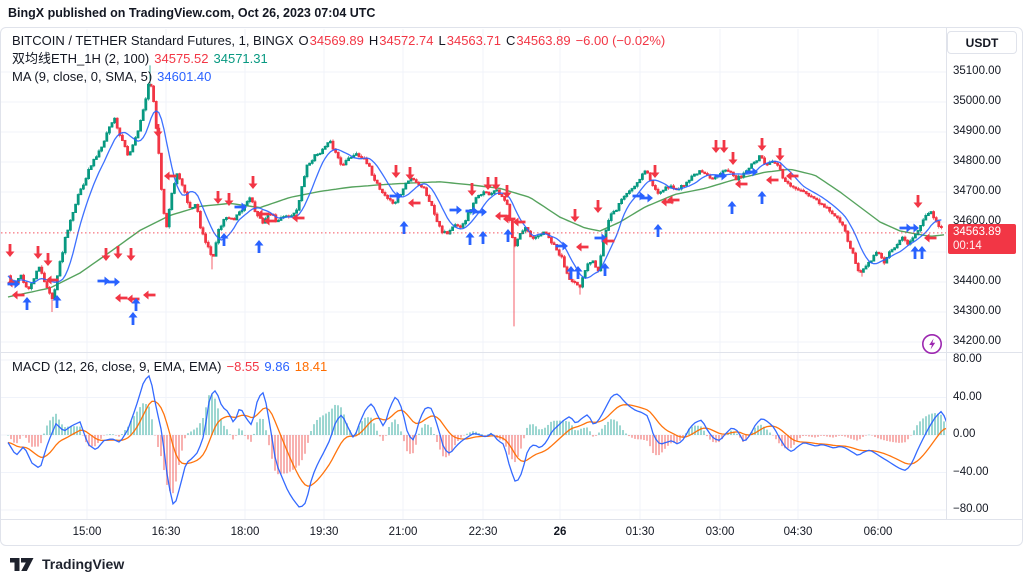 This screenshot has width=1024, height=583. Describe the element at coordinates (373, 40) in the screenshot. I see `high-label: H` at that location.